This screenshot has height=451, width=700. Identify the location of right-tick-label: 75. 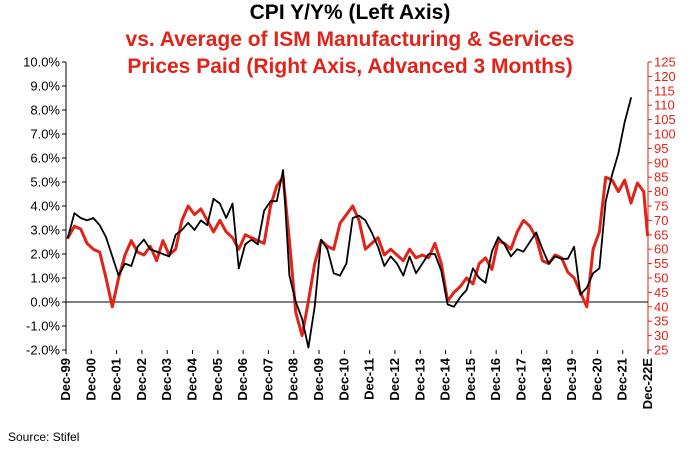
(661, 206).